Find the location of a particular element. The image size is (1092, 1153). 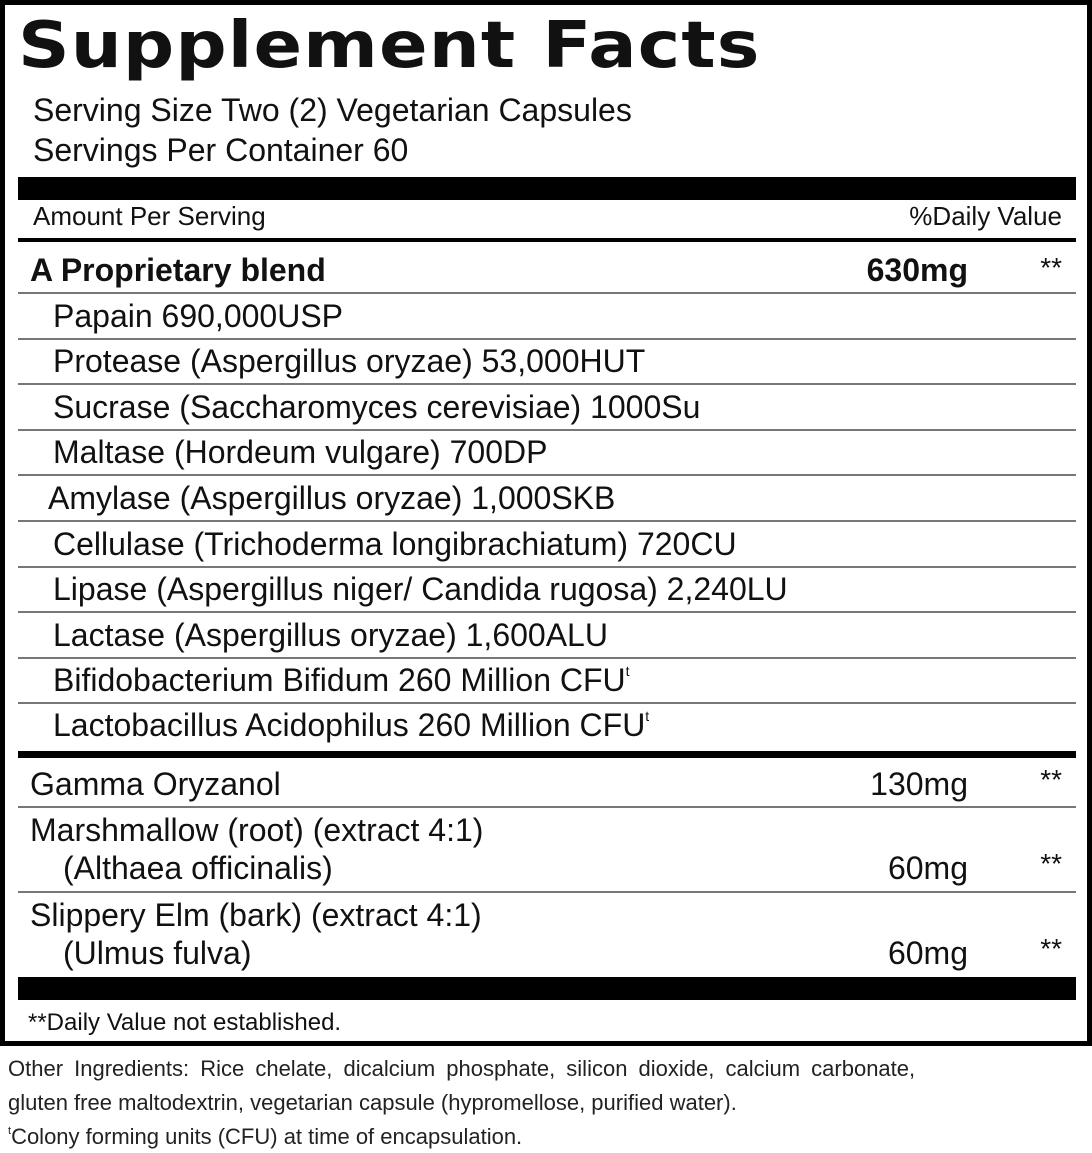

blend-item: Protease (Aspergillus oryzae) 53,000HUT is located at coordinates (349, 361).